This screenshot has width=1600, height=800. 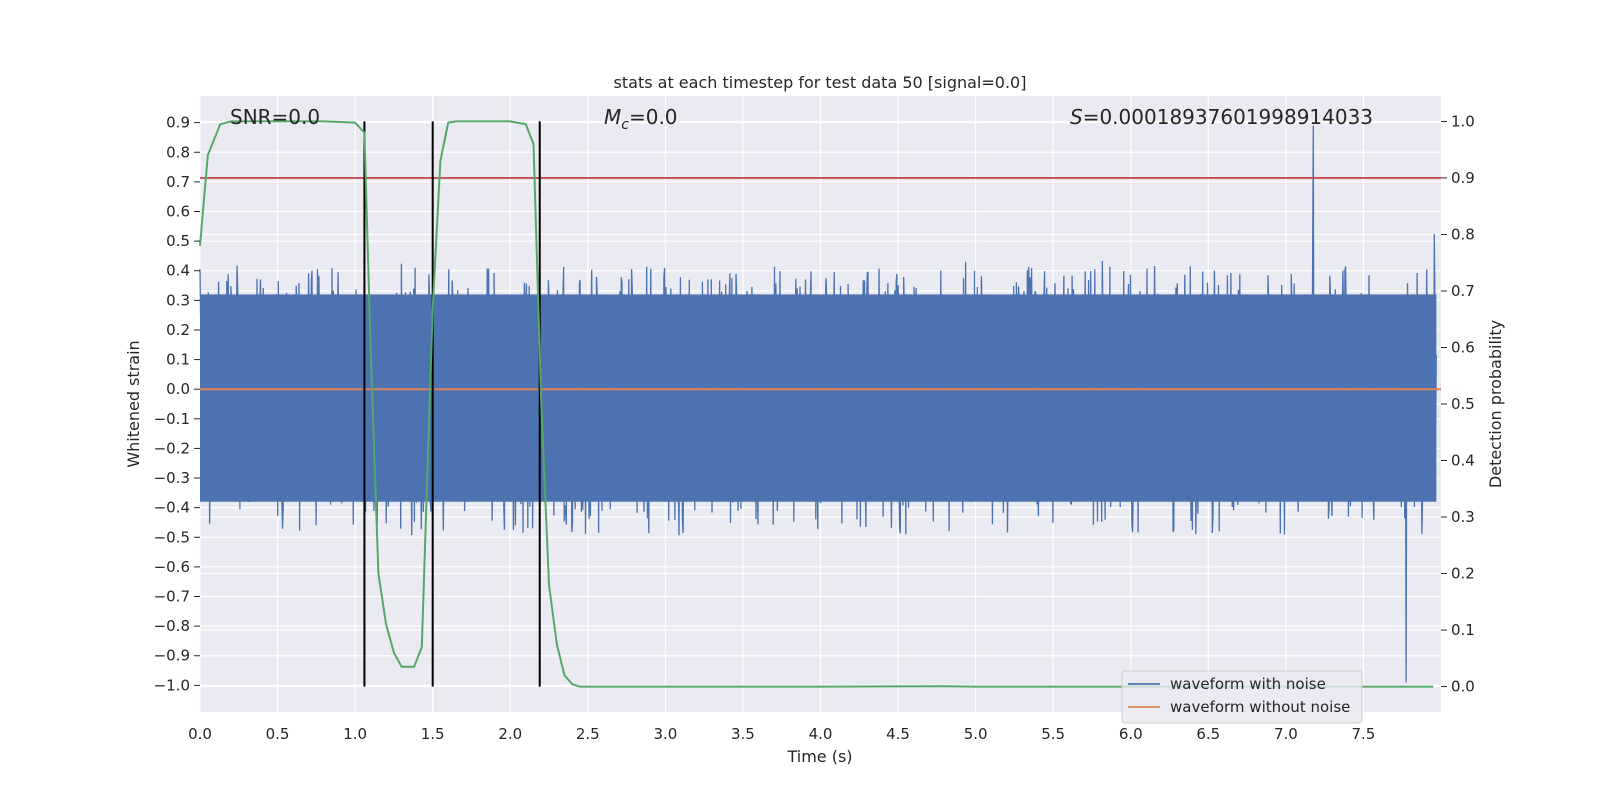 I want to click on y-right-tick-label: 0.0, so click(x=1463, y=687).